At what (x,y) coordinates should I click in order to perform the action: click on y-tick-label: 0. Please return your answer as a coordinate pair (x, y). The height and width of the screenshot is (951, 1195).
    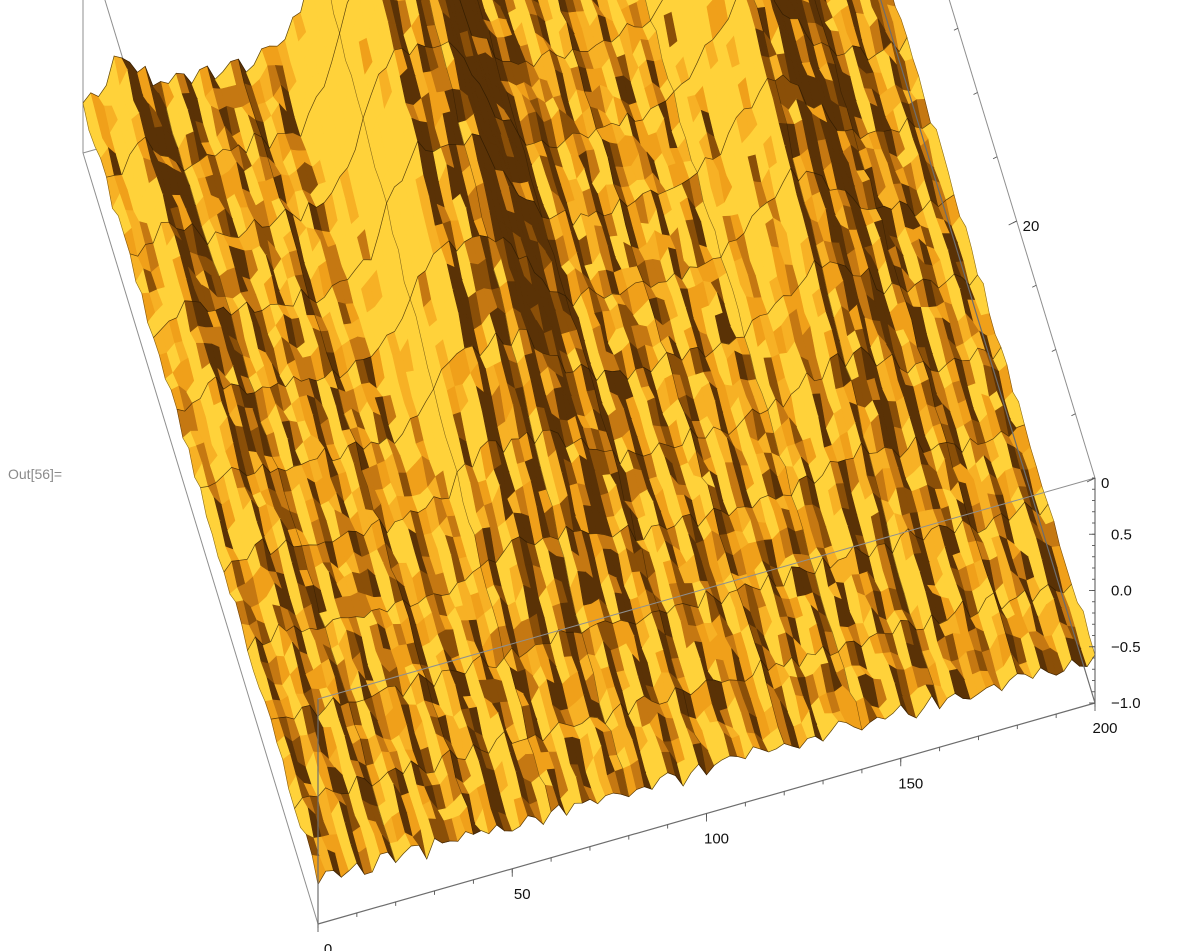
    Looking at the image, I should click on (1105, 483).